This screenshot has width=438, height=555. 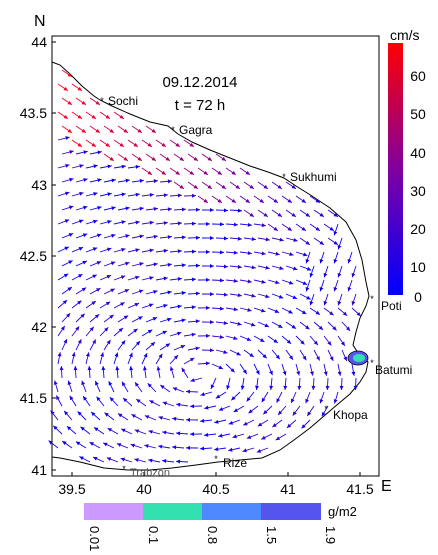 What do you see at coordinates (393, 370) in the screenshot?
I see `city-label-batumi: Batumi` at bounding box center [393, 370].